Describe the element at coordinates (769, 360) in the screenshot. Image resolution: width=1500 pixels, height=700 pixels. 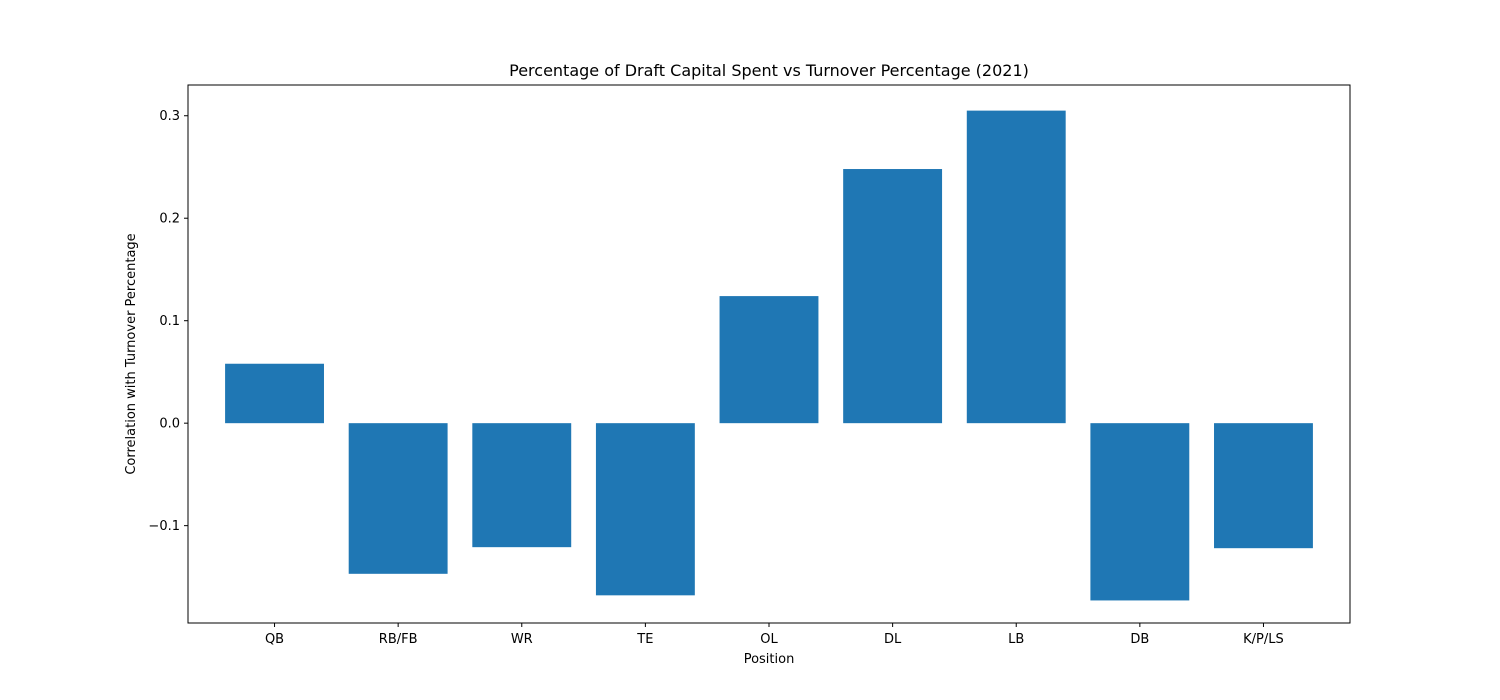
I see `bar-ol` at that location.